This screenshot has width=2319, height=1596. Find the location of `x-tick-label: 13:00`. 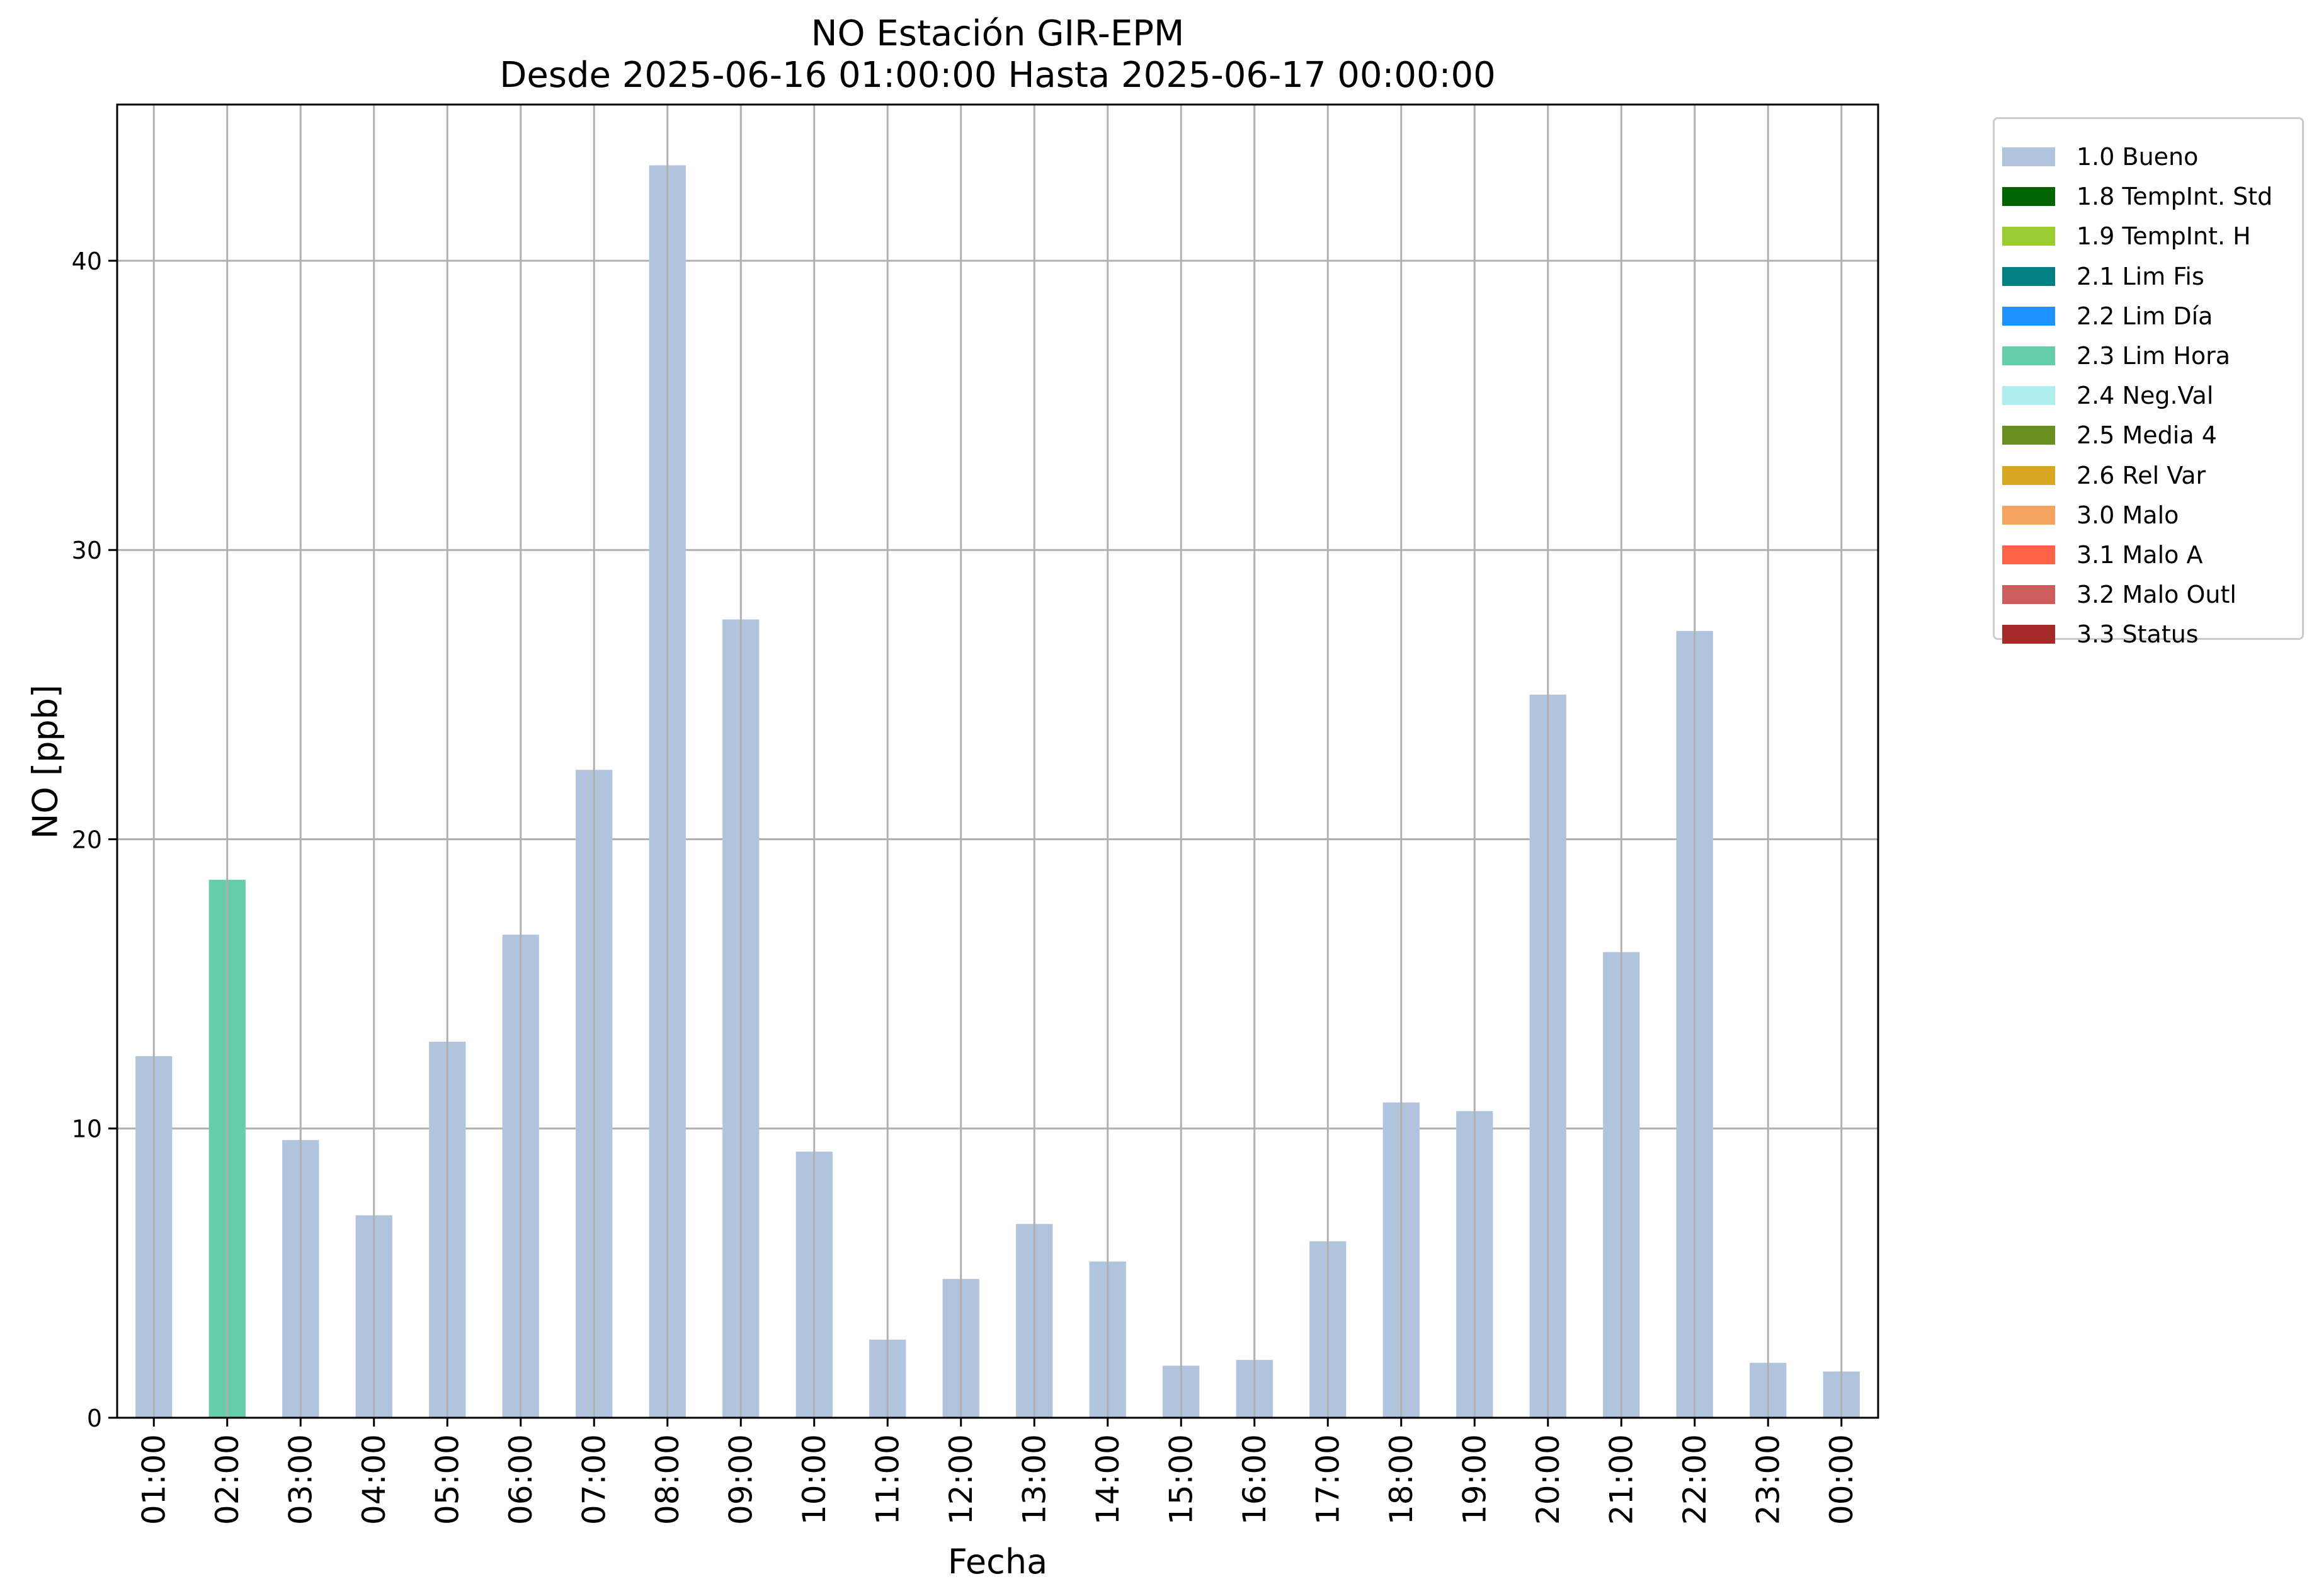

x-tick-label: 13:00 is located at coordinates (1034, 1479).